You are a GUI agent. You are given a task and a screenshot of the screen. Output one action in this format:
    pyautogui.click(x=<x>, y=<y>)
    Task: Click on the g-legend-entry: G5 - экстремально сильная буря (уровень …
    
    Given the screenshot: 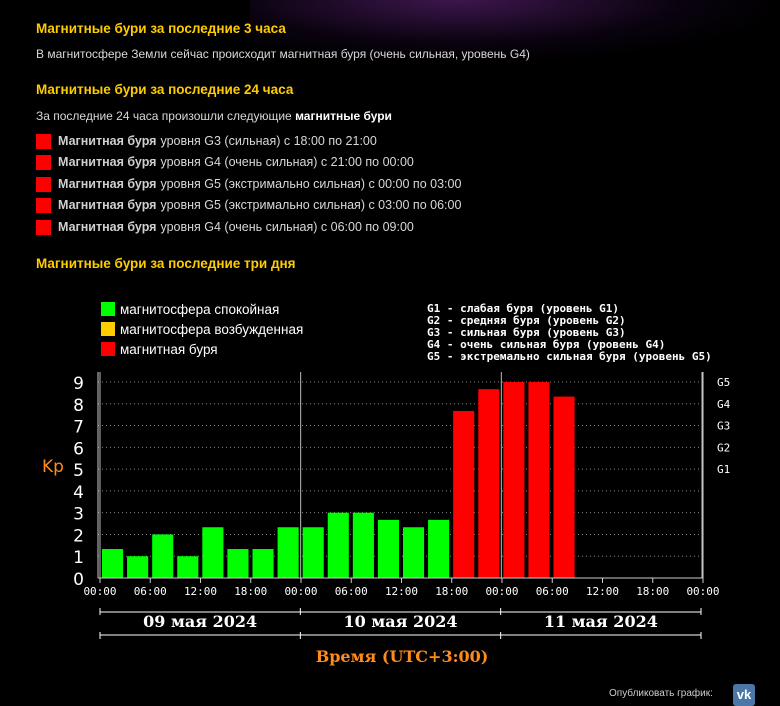 What is the action you would take?
    pyautogui.click(x=569, y=356)
    